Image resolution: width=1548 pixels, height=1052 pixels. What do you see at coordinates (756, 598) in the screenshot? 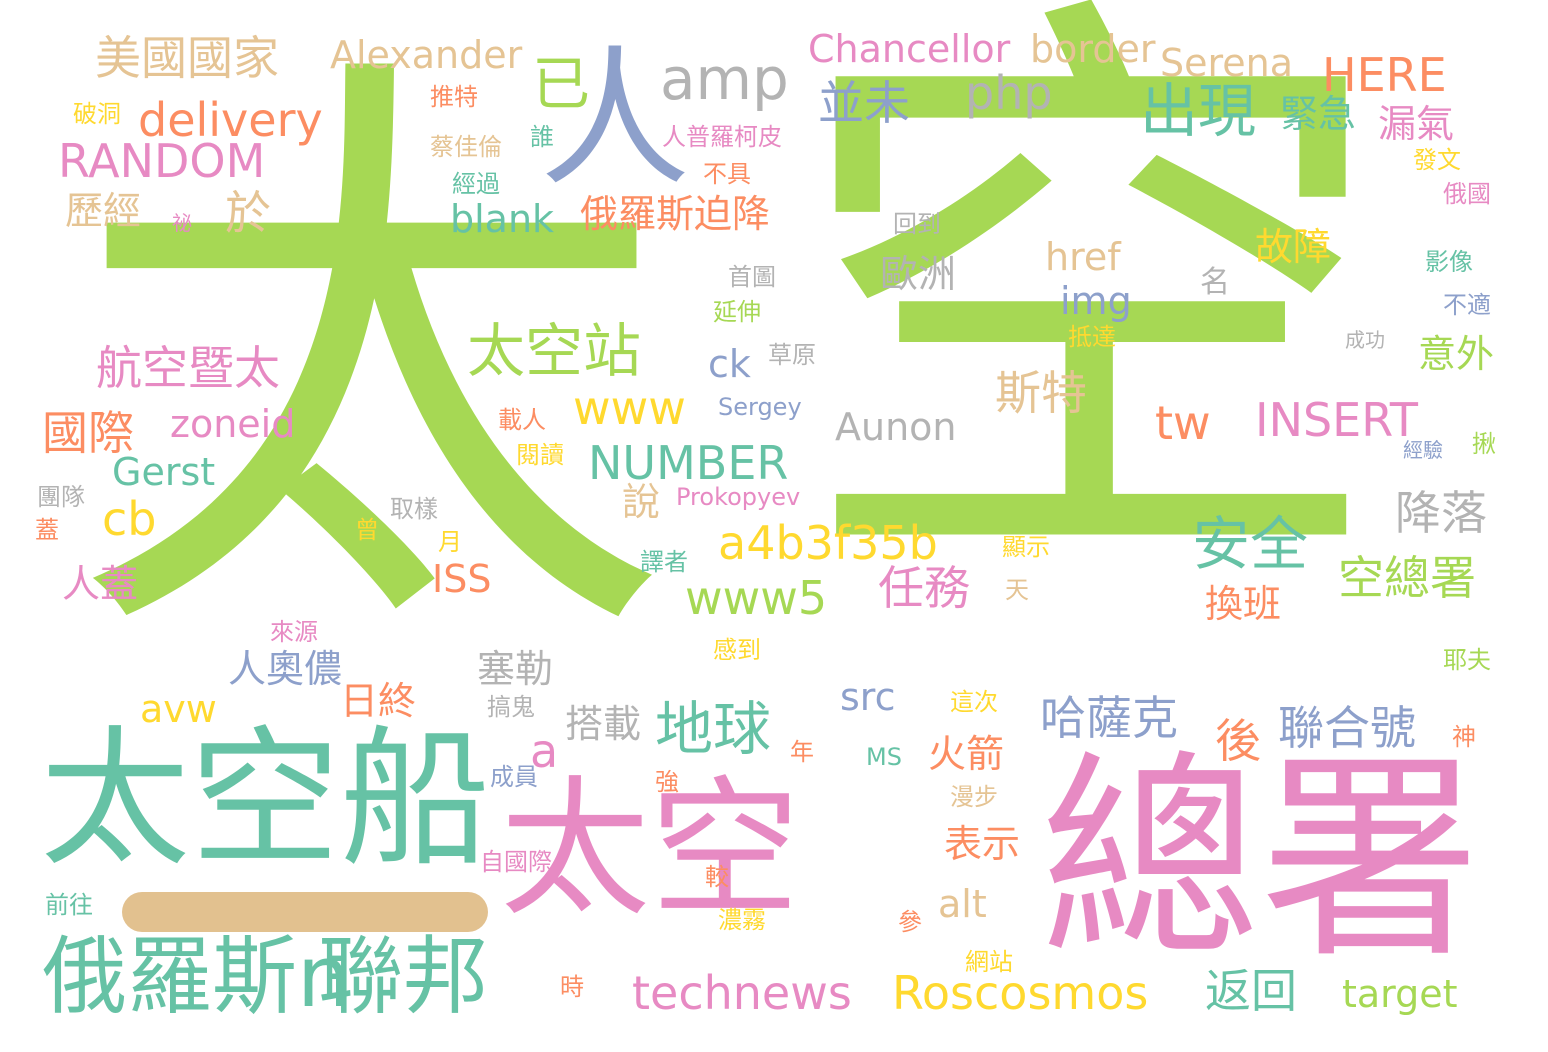
I see `word-www5: www5` at bounding box center [756, 598].